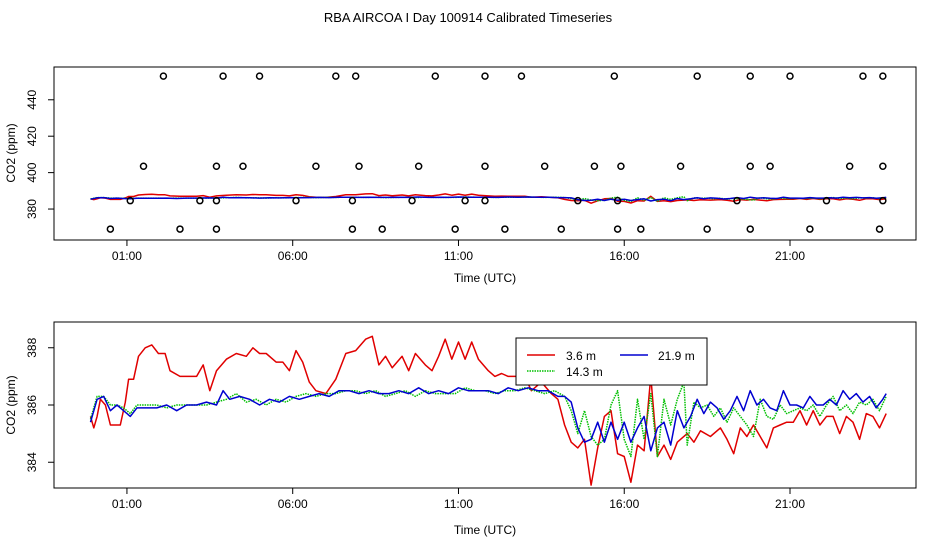 The height and width of the screenshot is (540, 936). Describe the element at coordinates (32, 405) in the screenshot. I see `y-tick-label-bottom-386: 386` at that location.